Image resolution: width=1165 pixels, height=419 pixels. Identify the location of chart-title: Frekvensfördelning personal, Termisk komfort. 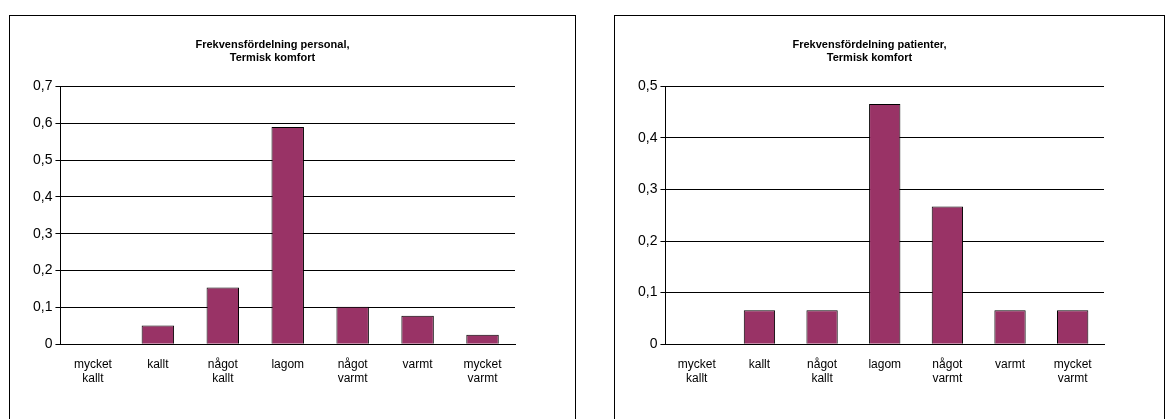
(272, 50).